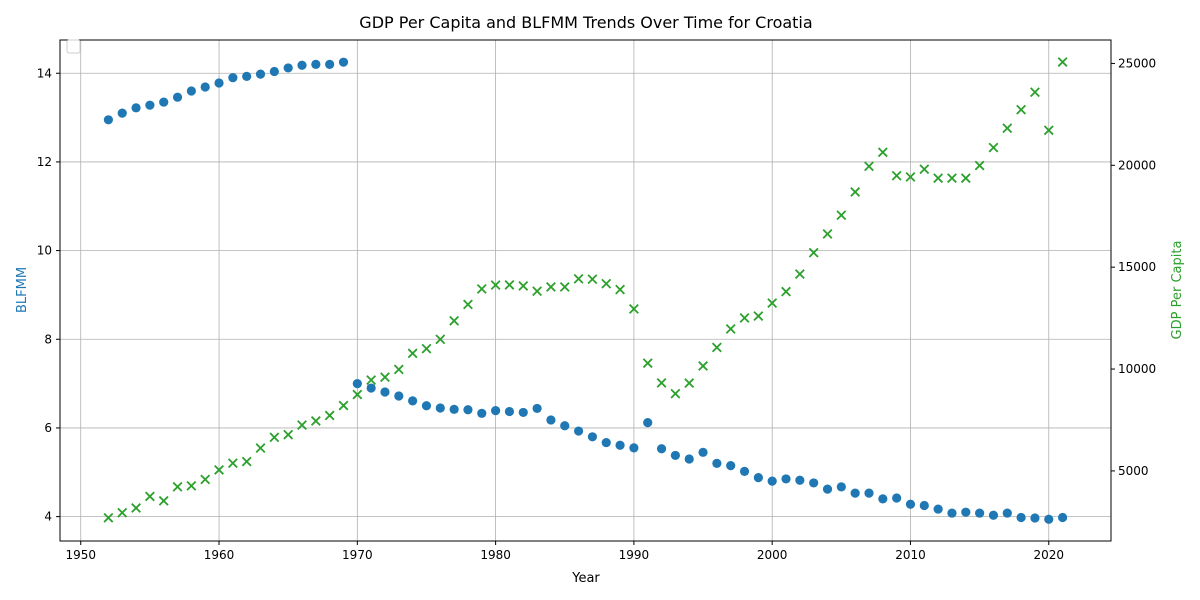  Describe the element at coordinates (44, 162) in the screenshot. I see `left-y-tick-label: 12` at that location.